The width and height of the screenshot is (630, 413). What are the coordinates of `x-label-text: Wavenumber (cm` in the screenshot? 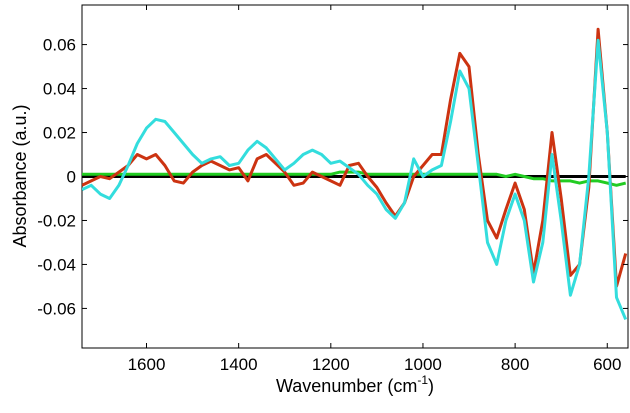 It's located at (346, 386).